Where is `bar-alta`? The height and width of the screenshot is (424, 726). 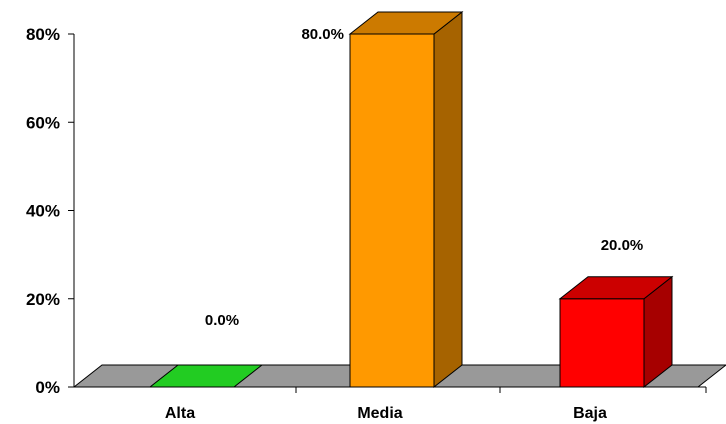 bar-alta is located at coordinates (206, 376).